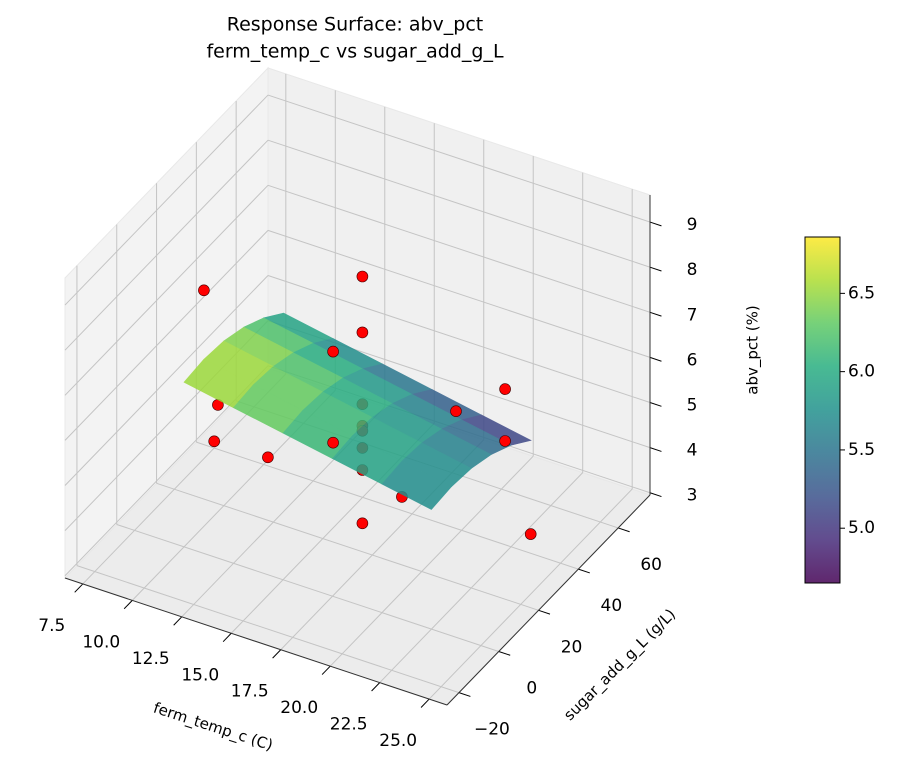  Describe the element at coordinates (692, 451) in the screenshot. I see `z-tick-label: 4` at that location.